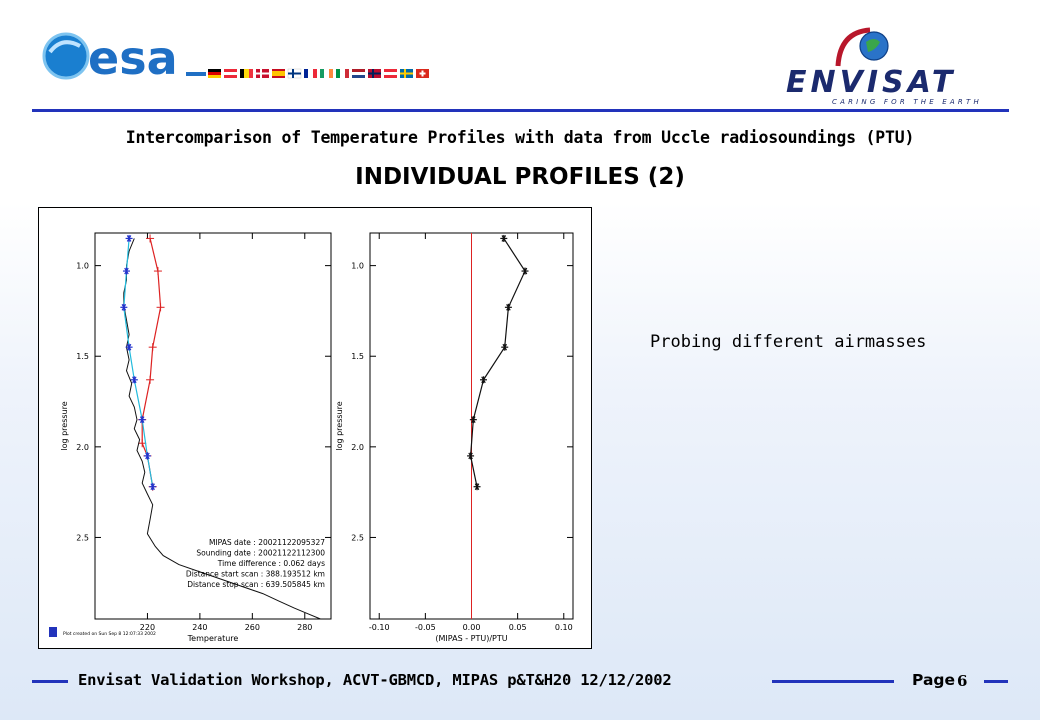  I want to click on plot-annotation-line: Sounding date : 20021122112300, so click(260, 553).